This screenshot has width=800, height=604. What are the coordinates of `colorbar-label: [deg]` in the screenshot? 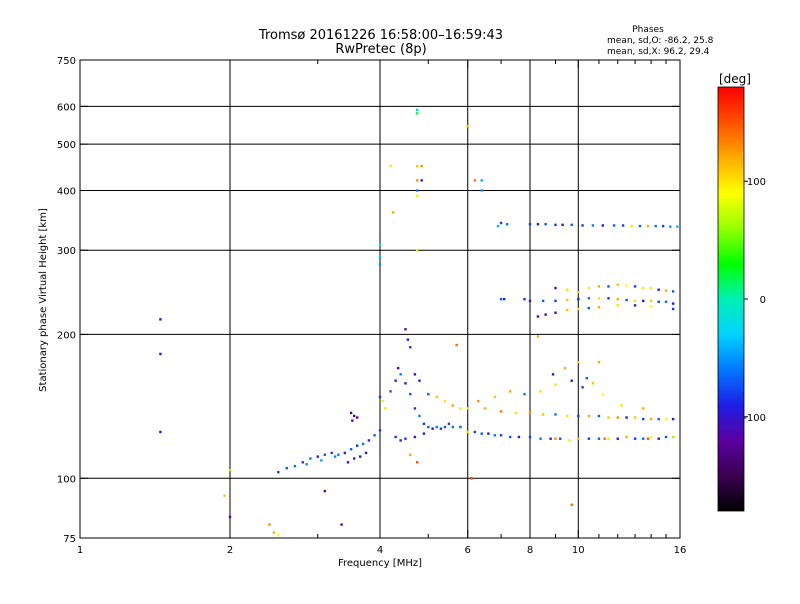 It's located at (735, 79).